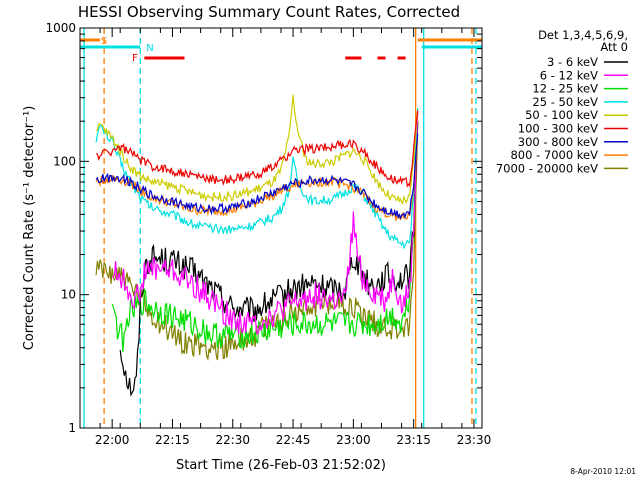  What do you see at coordinates (565, 89) in the screenshot?
I see `legend-label-2: 12 - 25 keV` at bounding box center [565, 89].